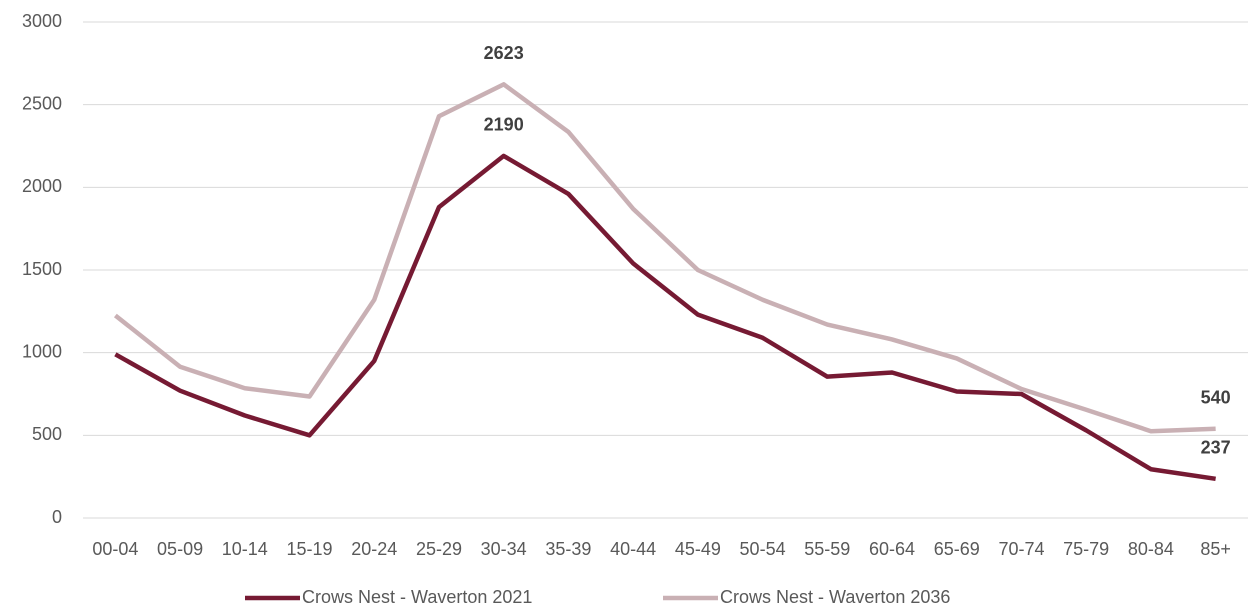 The image size is (1251, 612). I want to click on x-tick-label: 70-74, so click(1021, 549).